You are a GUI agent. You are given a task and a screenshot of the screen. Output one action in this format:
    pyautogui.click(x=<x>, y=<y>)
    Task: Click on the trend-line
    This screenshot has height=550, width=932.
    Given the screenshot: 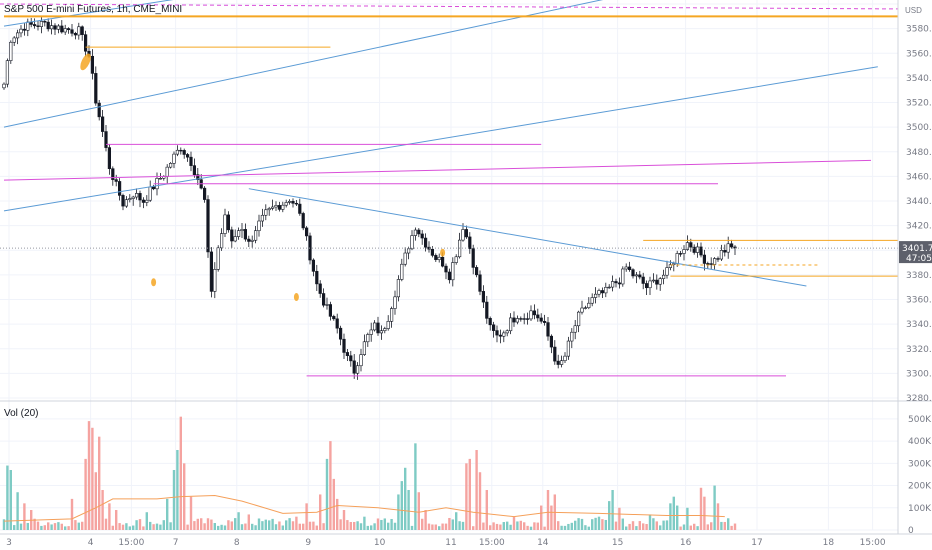 What is the action you would take?
    pyautogui.click(x=88, y=13)
    